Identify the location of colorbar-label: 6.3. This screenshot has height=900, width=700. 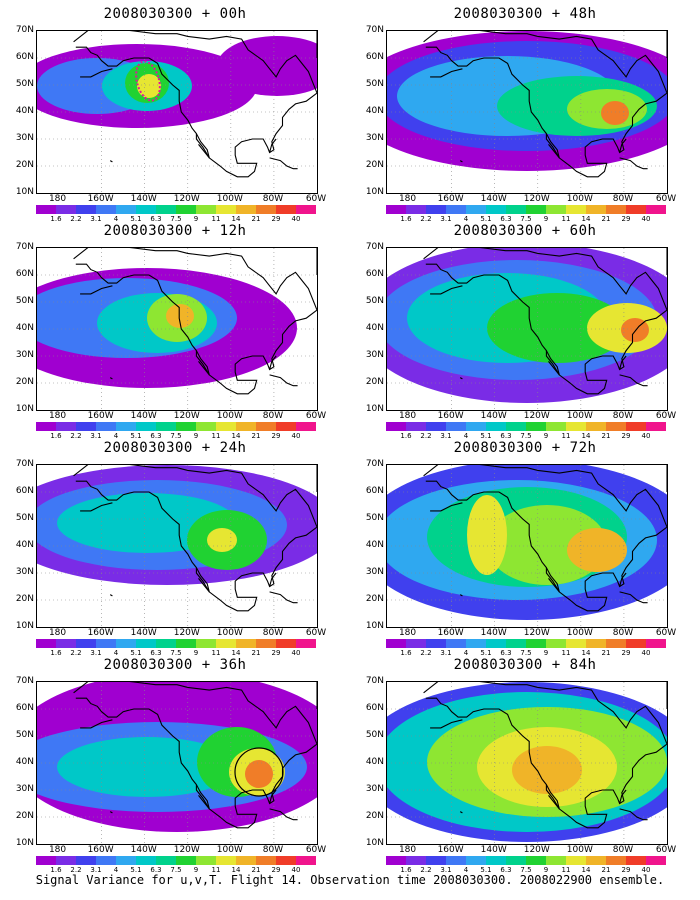
(156, 436).